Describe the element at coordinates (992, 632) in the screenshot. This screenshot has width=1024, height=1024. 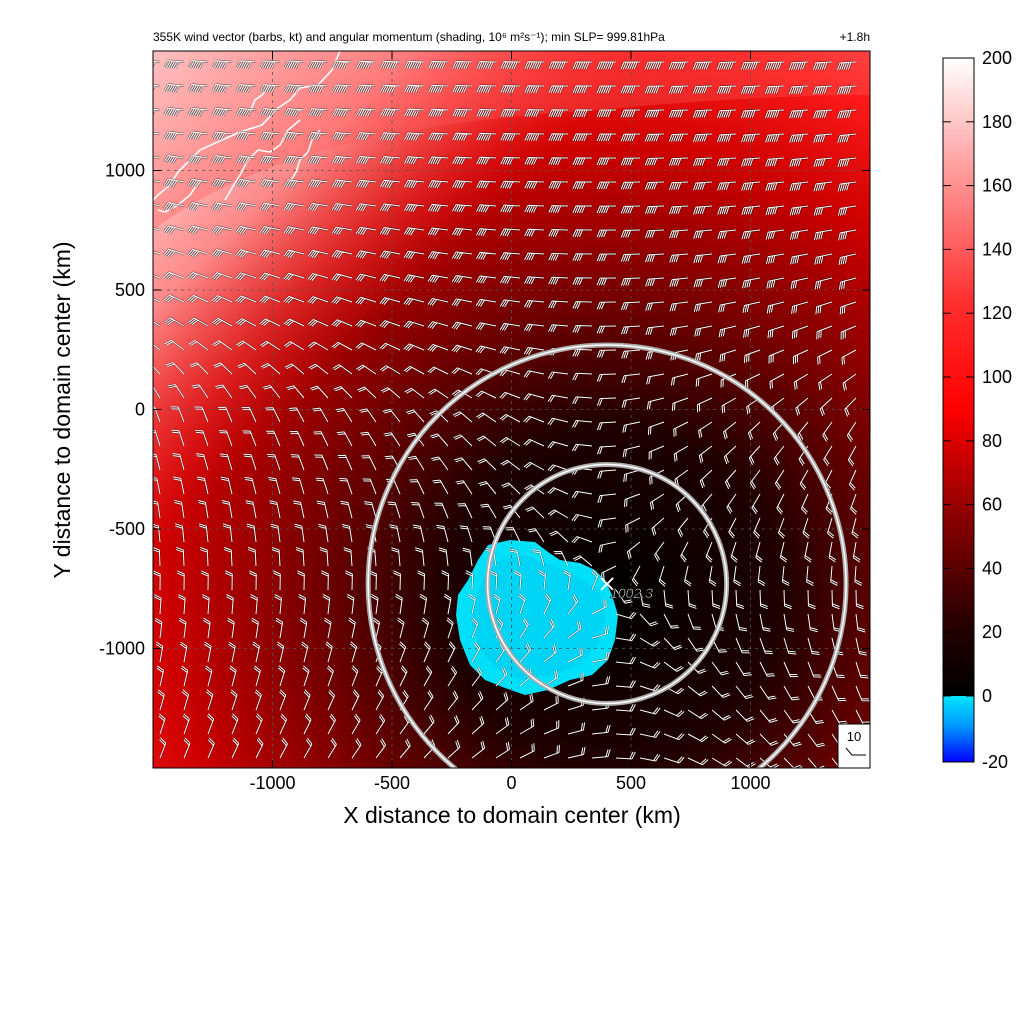
I see `colorbar-tick-label: 20` at that location.